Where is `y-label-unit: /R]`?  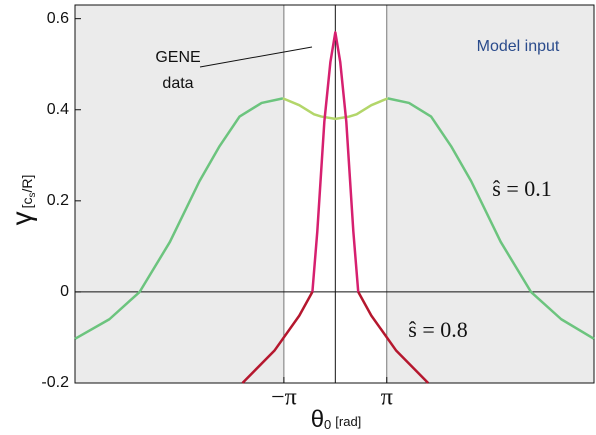 y-label-unit: /R] is located at coordinates (27, 184).